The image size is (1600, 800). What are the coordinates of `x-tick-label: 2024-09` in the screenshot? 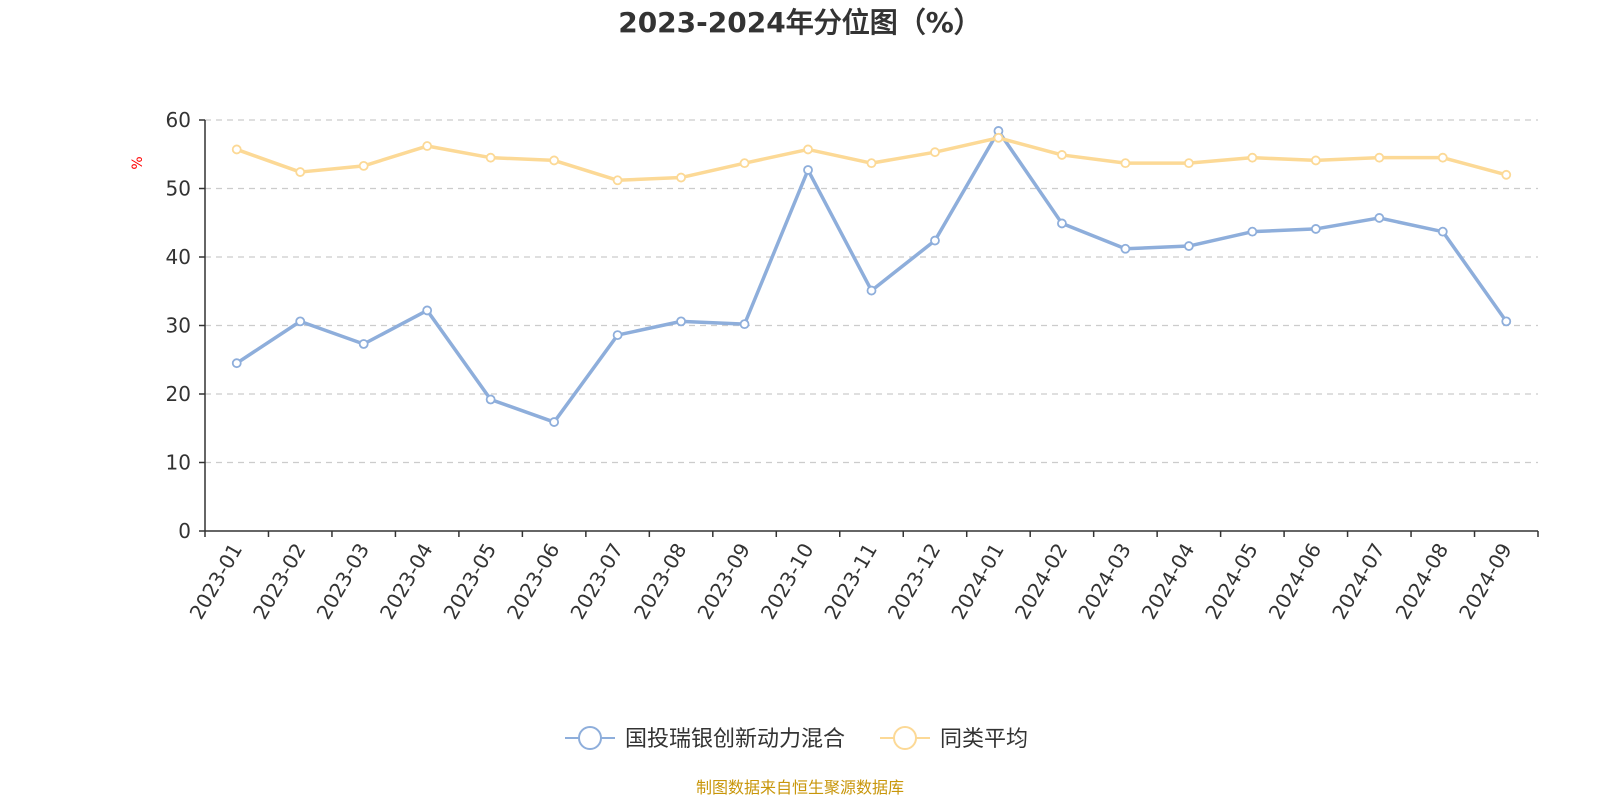 It's located at (1485, 581).